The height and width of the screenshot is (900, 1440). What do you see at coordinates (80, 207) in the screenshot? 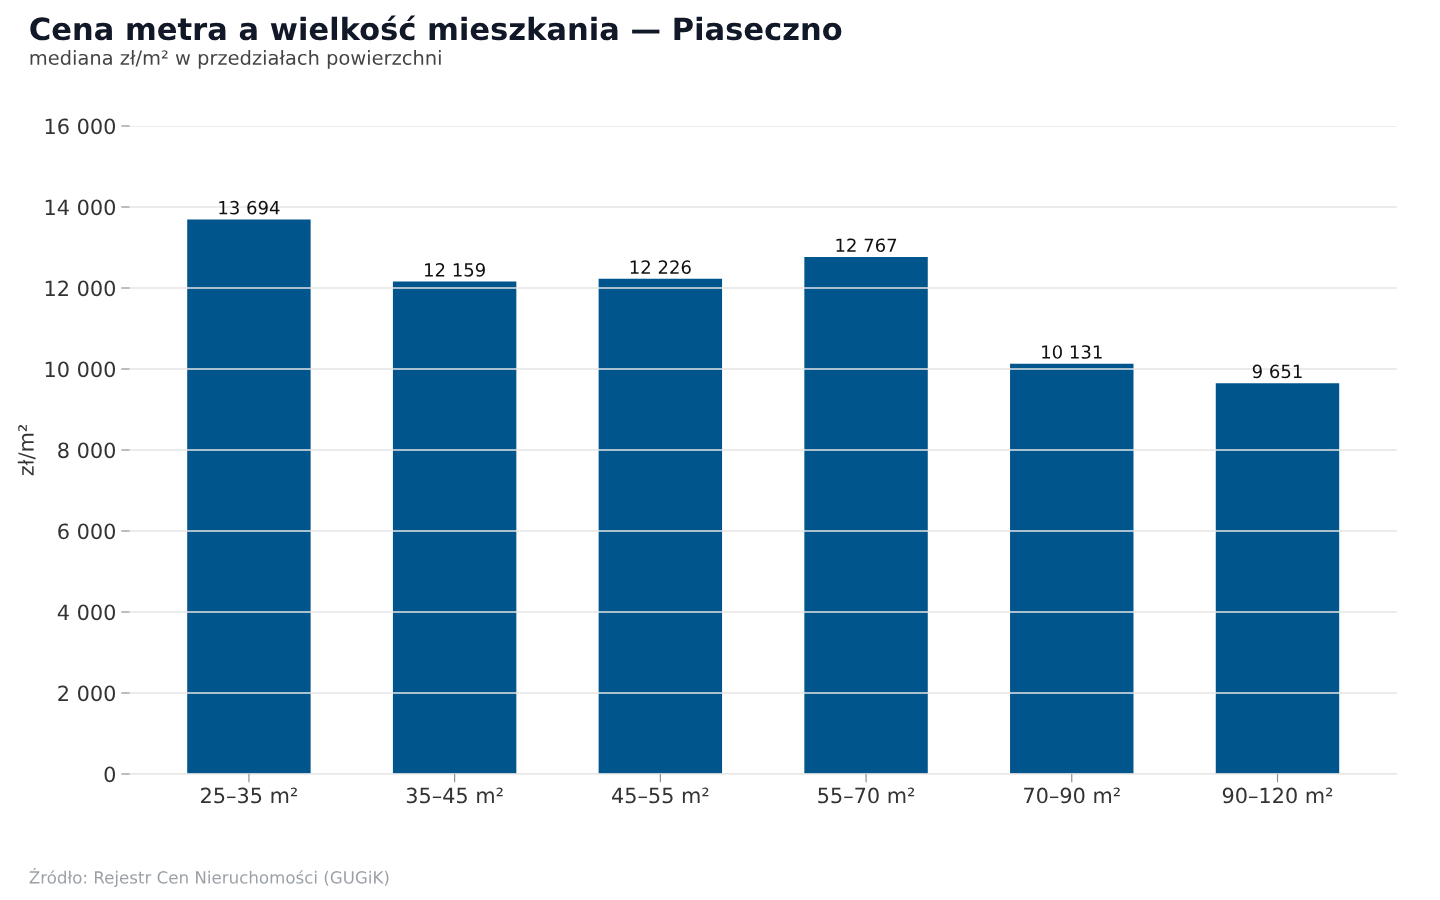
I see `y-tick-label: 14 000` at bounding box center [80, 207].